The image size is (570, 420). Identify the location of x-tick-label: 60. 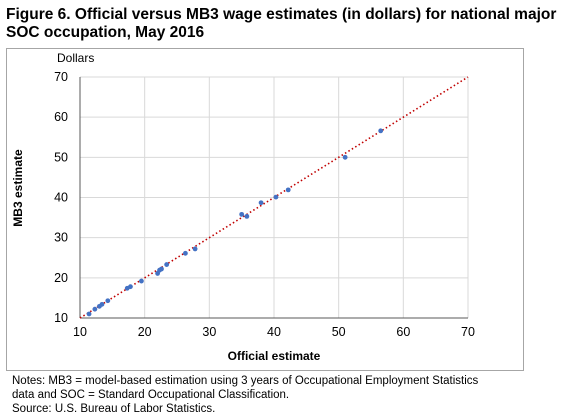
(403, 332).